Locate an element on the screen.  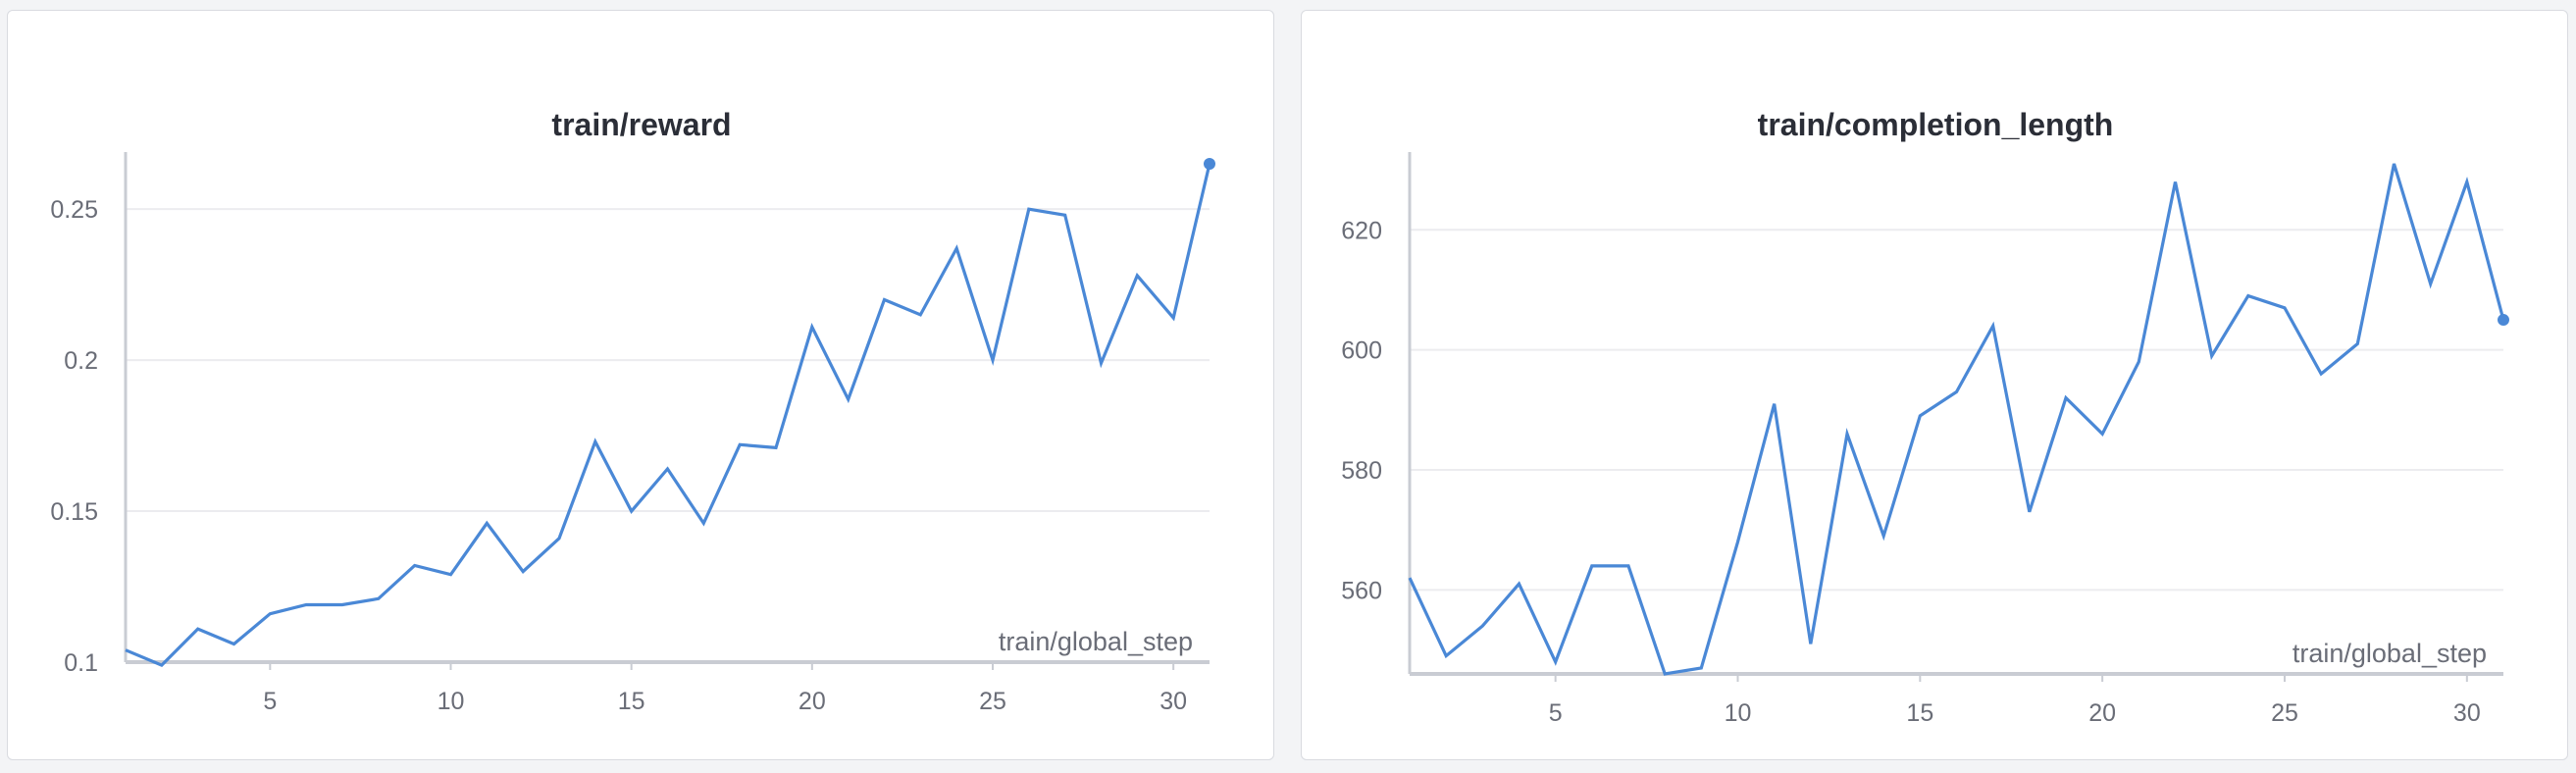
chart-title: train/completion_length is located at coordinates (1936, 124).